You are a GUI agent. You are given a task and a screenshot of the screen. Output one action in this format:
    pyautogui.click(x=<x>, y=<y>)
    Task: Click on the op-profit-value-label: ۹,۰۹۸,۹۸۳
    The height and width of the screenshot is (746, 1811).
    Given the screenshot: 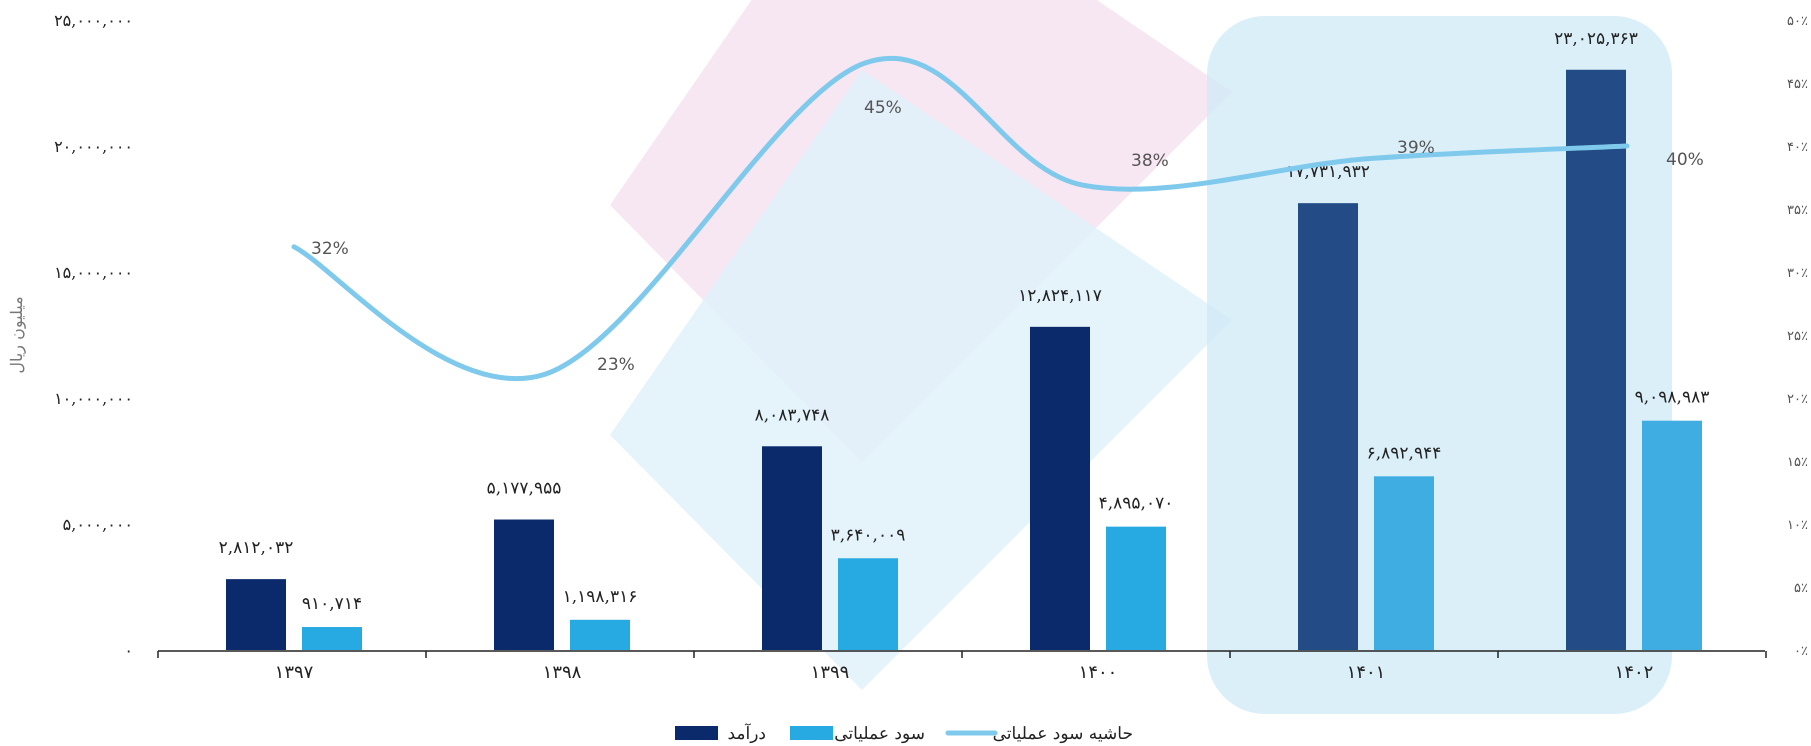 What is the action you would take?
    pyautogui.click(x=1672, y=398)
    